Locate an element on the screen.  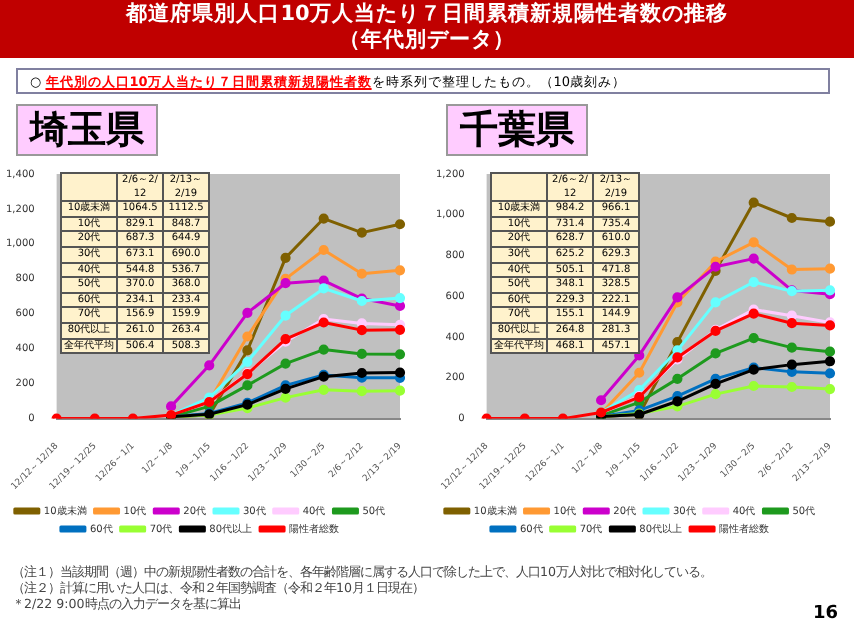
text: （年代別データ） is located at coordinates (427, 41).